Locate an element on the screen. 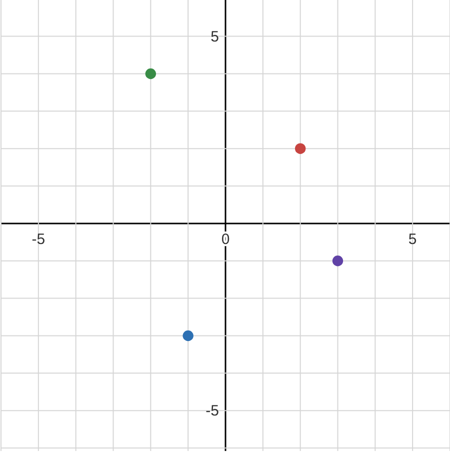  x-tick-label: -5 is located at coordinates (39, 239).